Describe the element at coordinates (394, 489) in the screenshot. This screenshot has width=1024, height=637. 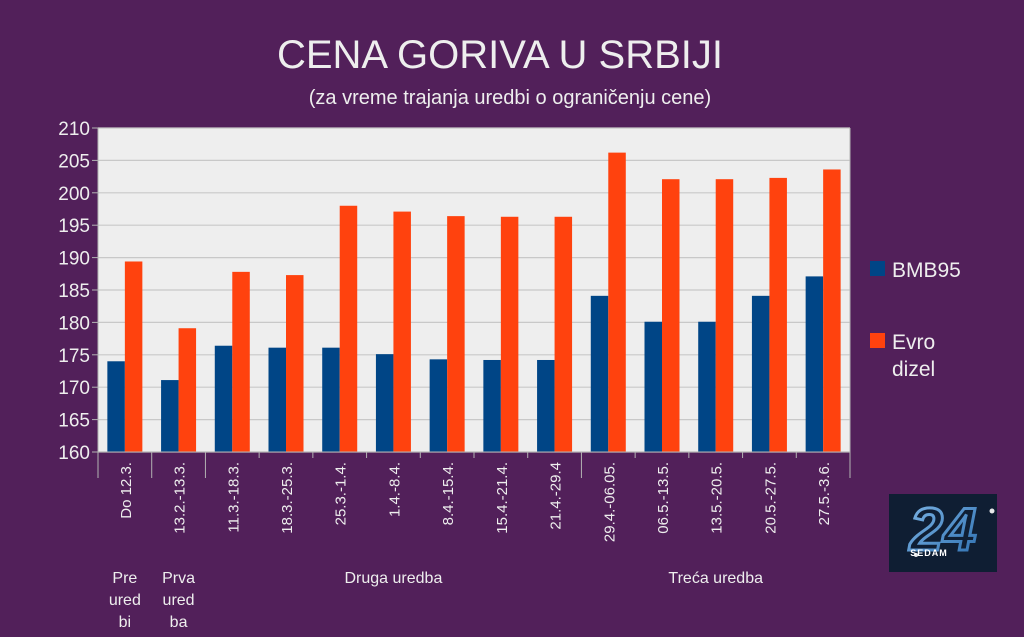
I see `x-tick-label: 1.4.-8.4.` at that location.